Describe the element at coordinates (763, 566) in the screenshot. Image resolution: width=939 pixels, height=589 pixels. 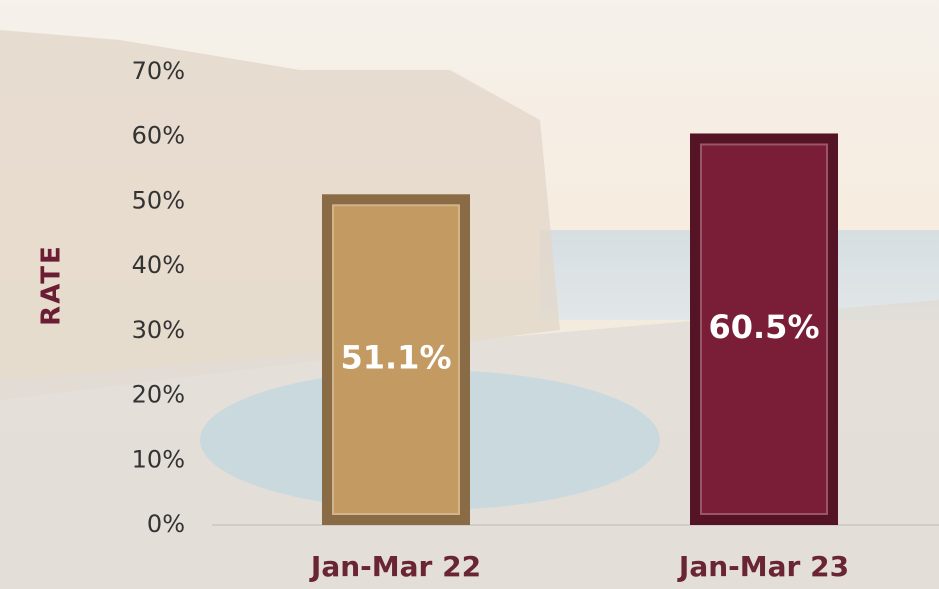
I see `x-tick-label: Jan-Mar 23` at that location.